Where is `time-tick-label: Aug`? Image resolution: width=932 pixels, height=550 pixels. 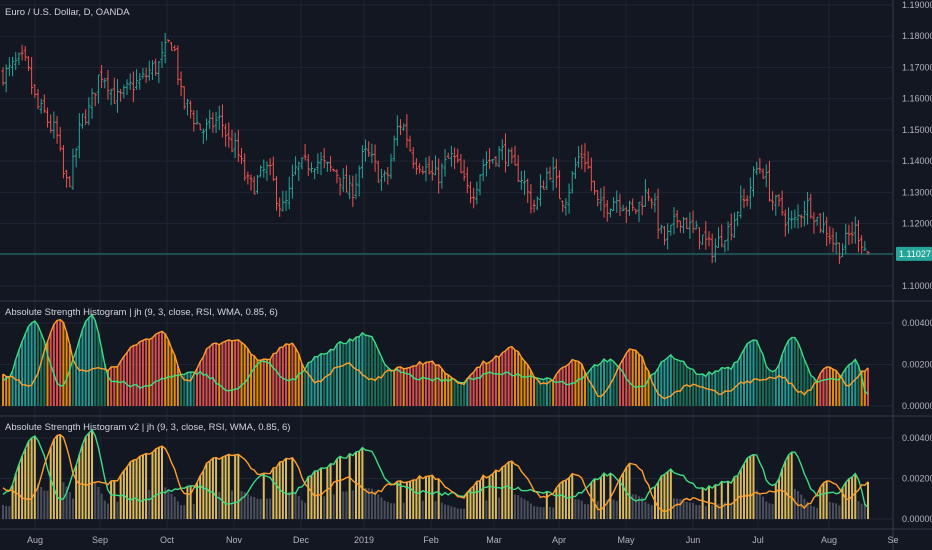
time-tick-label: Aug is located at coordinates (35, 540).